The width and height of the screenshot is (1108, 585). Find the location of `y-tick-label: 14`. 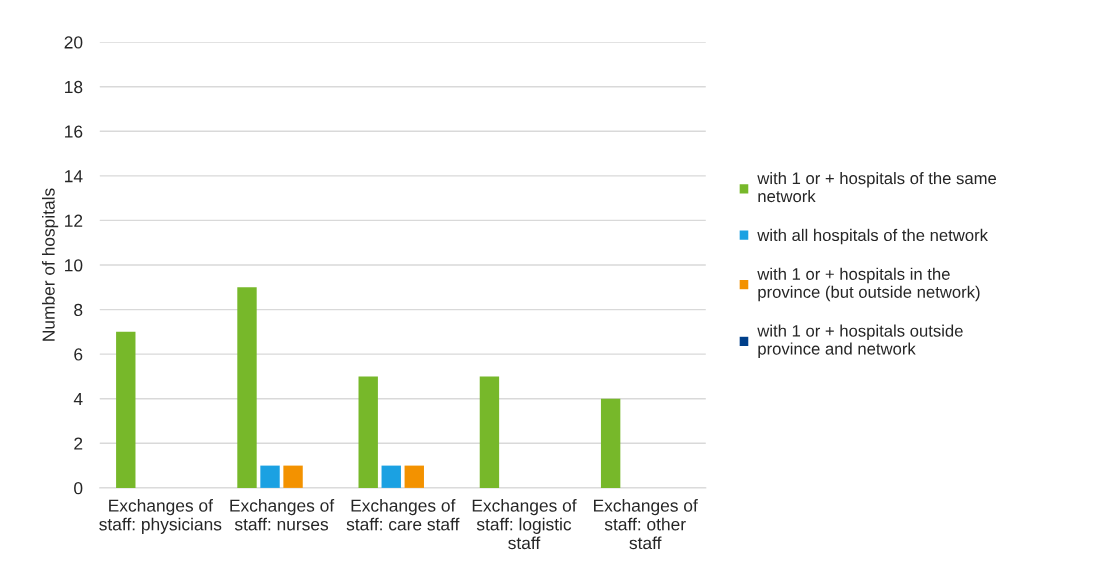

y-tick-label: 14 is located at coordinates (74, 176).